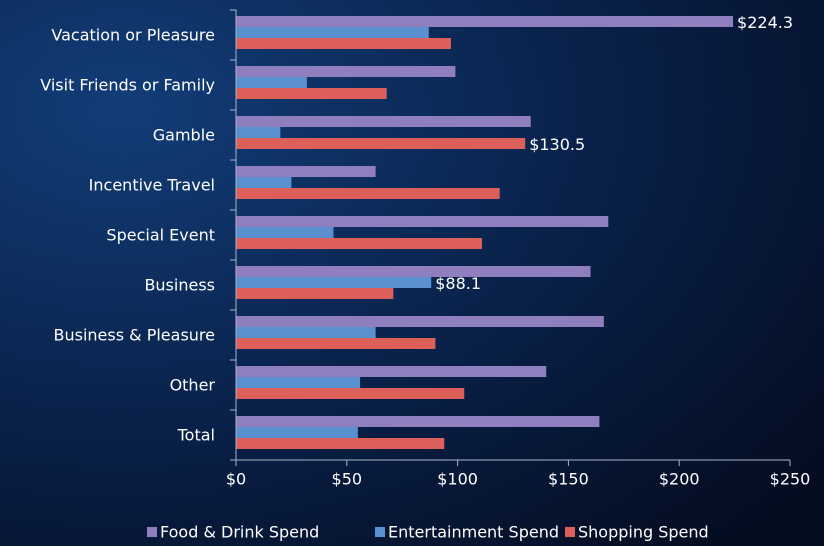  I want to click on y-tick-label: Other, so click(193, 385).